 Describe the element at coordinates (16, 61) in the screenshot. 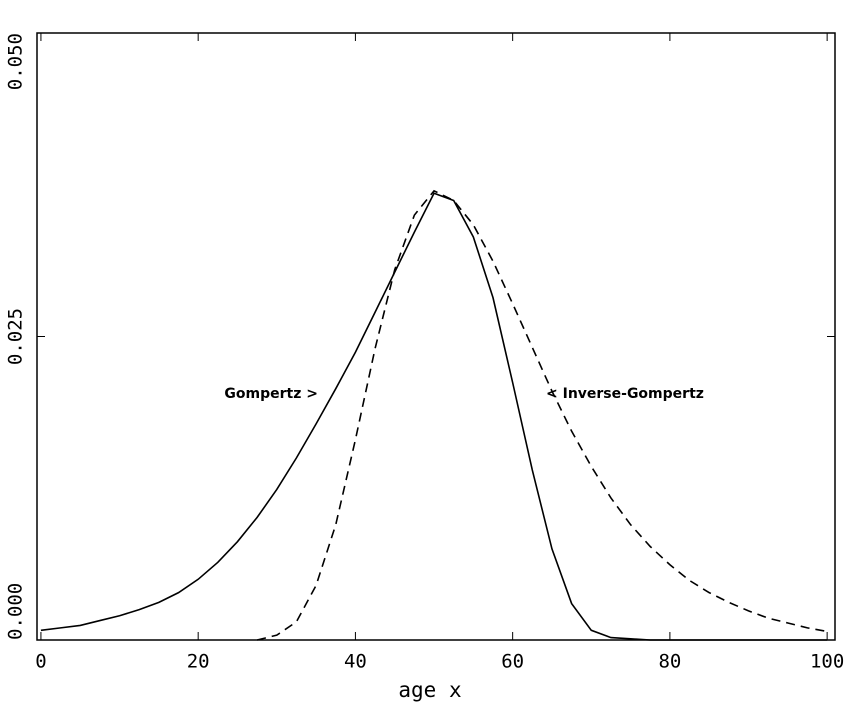

I see `y-tick-label: 0.050` at that location.